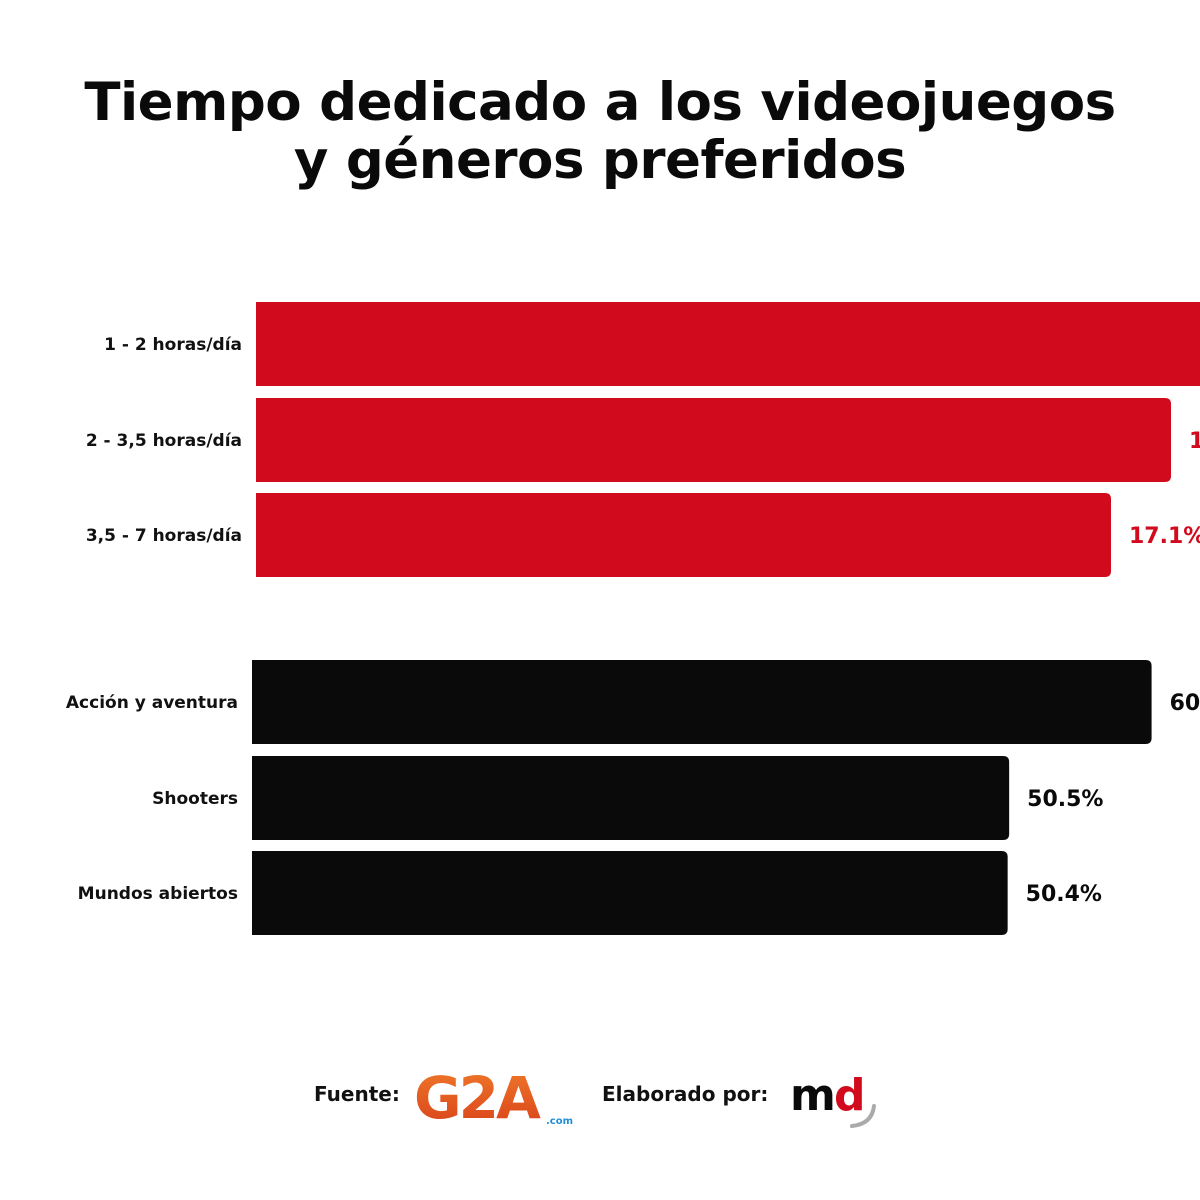  I want to click on category-label: 2 - 3,5 horas/día, so click(164, 441).